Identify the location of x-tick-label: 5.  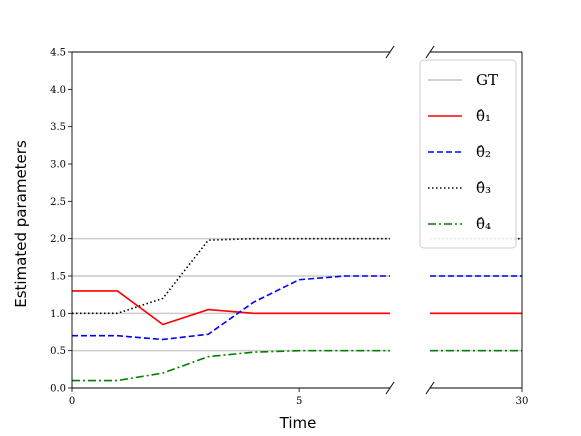
(299, 401).